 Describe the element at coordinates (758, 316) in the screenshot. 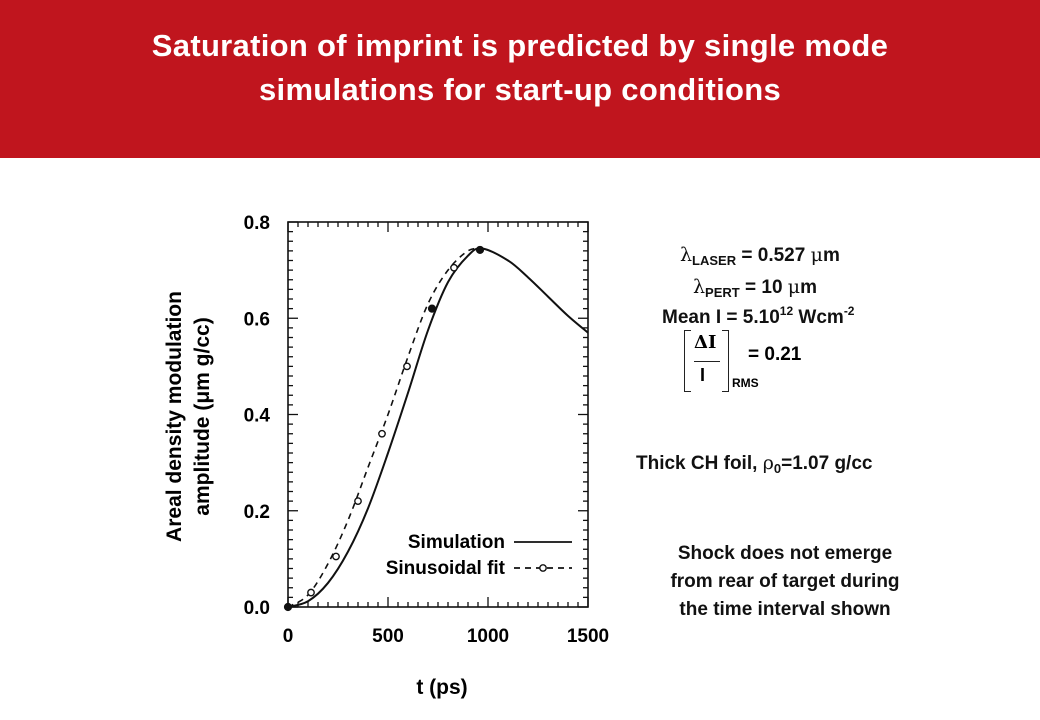

I see `mean-intensity: Mean I = 5.1012 Wcm-2` at that location.